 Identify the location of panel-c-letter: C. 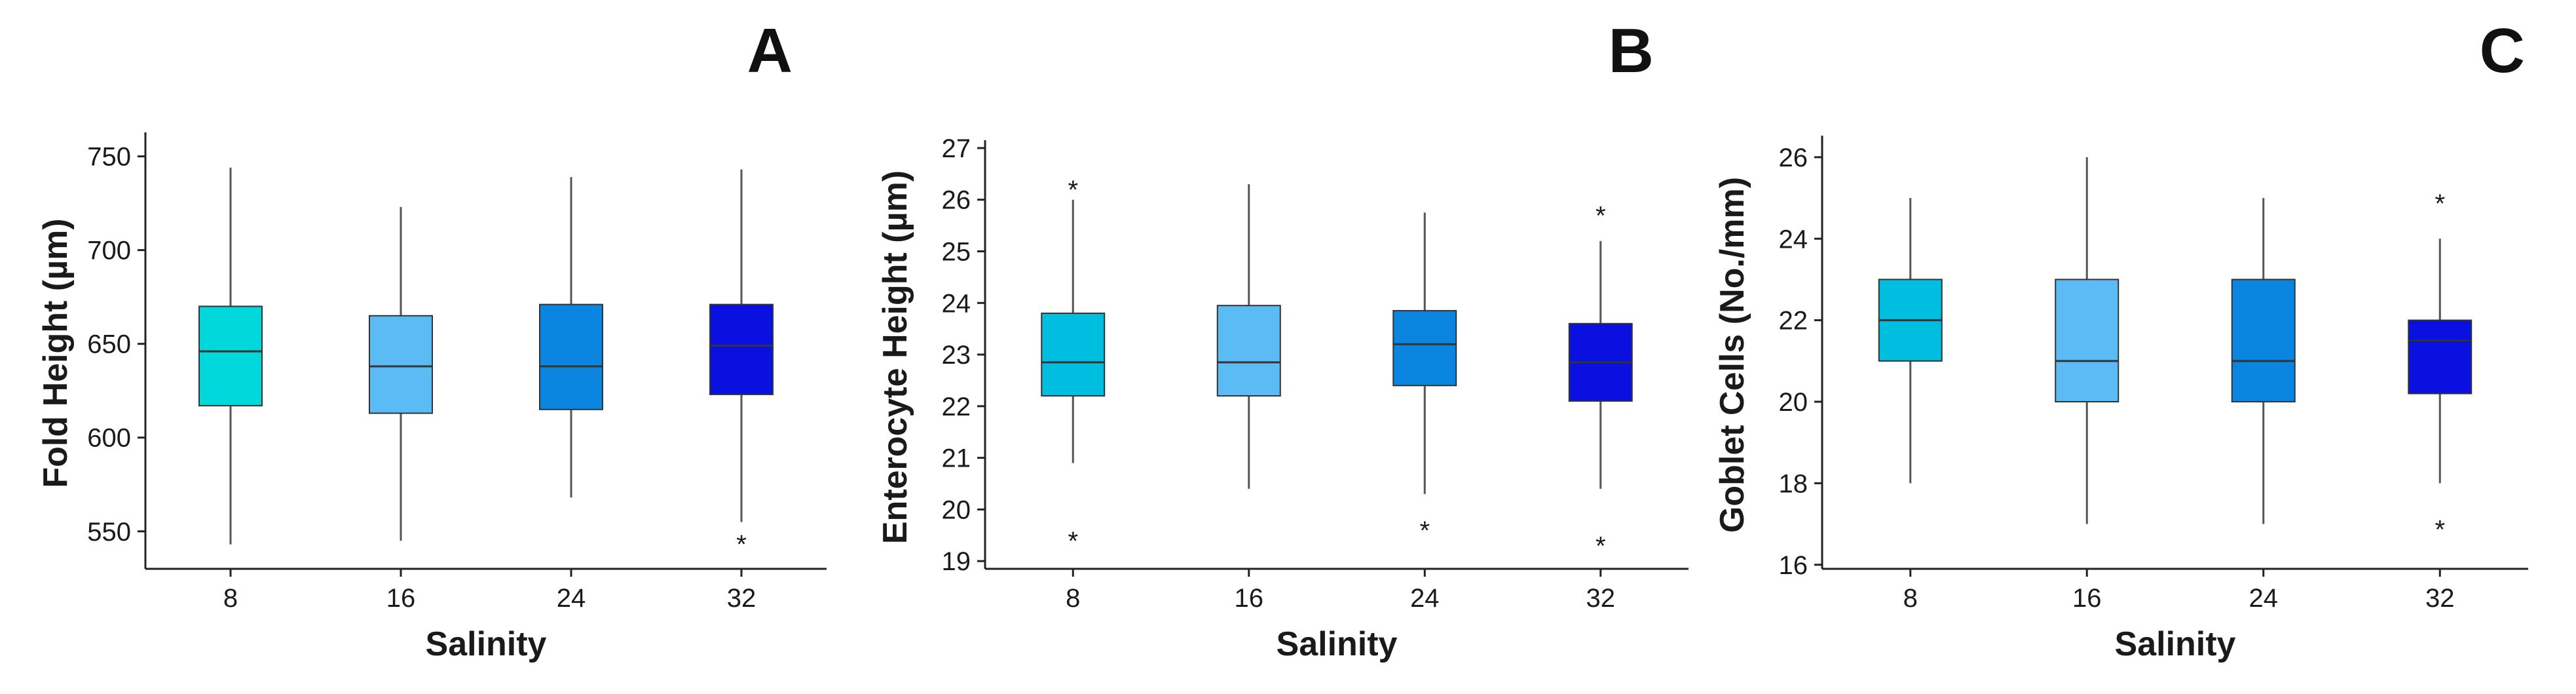
(2502, 51).